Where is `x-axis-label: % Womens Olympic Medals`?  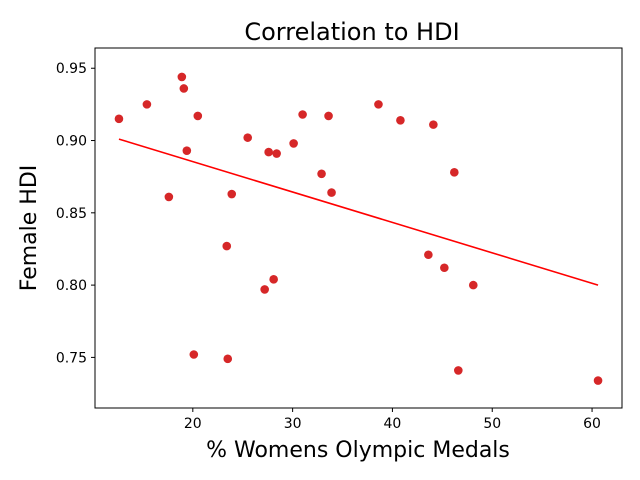
x-axis-label: % Womens Olympic Medals is located at coordinates (358, 450).